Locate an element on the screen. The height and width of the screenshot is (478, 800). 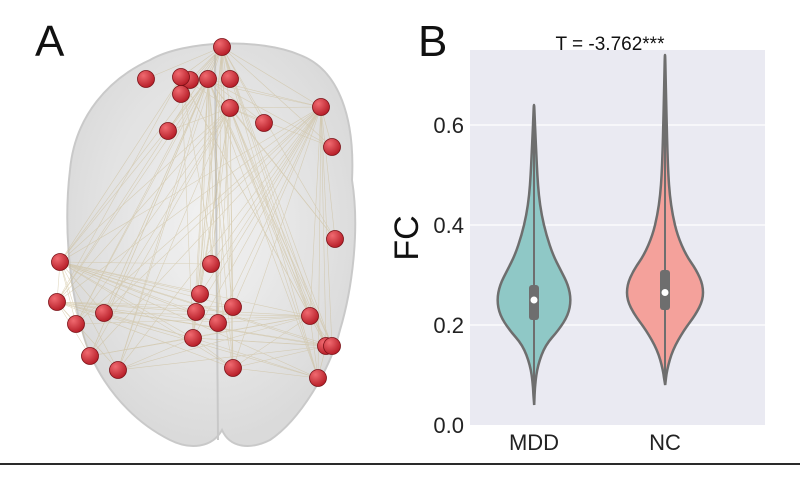
median-dot-nc is located at coordinates (665, 292).